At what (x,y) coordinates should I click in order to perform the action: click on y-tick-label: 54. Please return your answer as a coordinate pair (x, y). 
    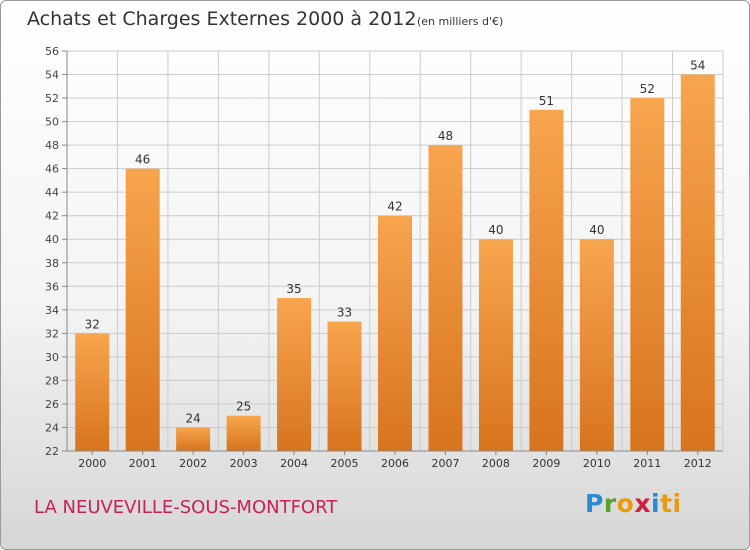
    Looking at the image, I should click on (52, 75).